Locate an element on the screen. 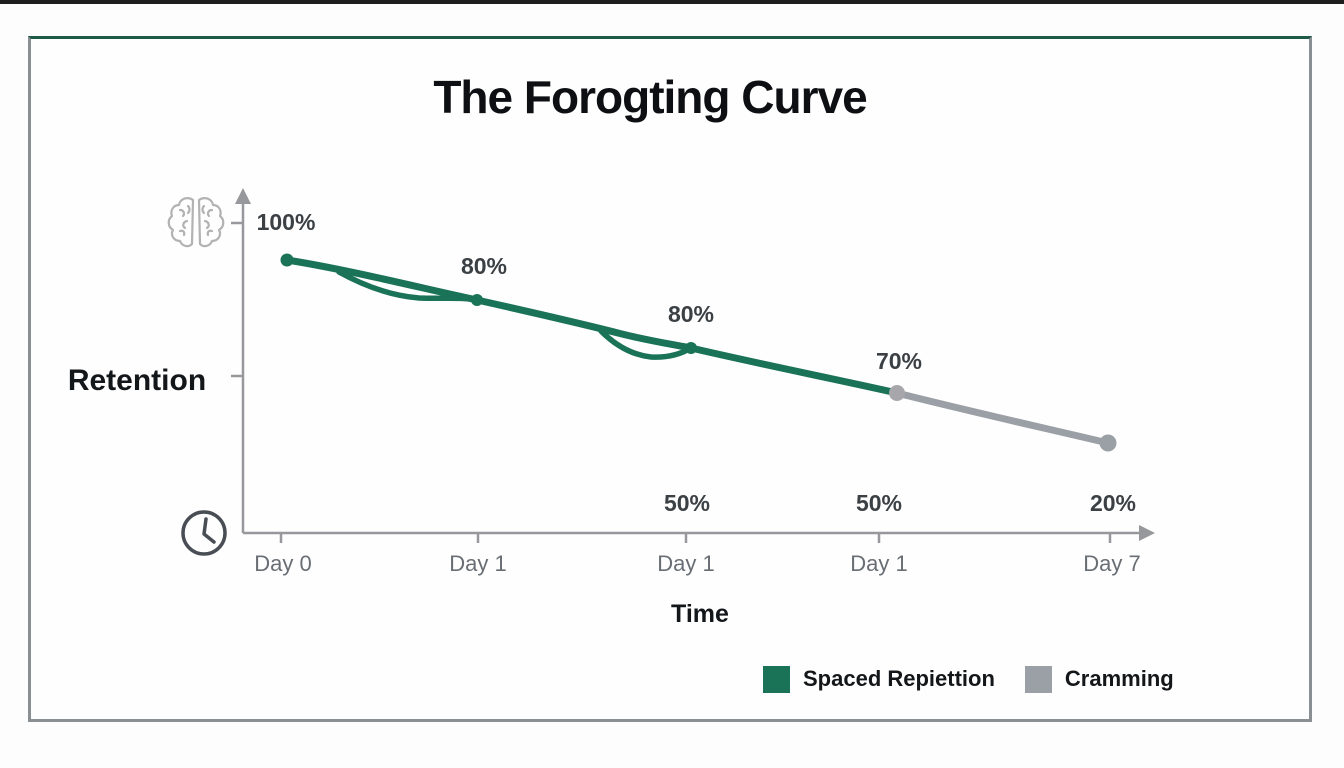 This screenshot has height=768, width=1344. clock-icon is located at coordinates (204, 533).